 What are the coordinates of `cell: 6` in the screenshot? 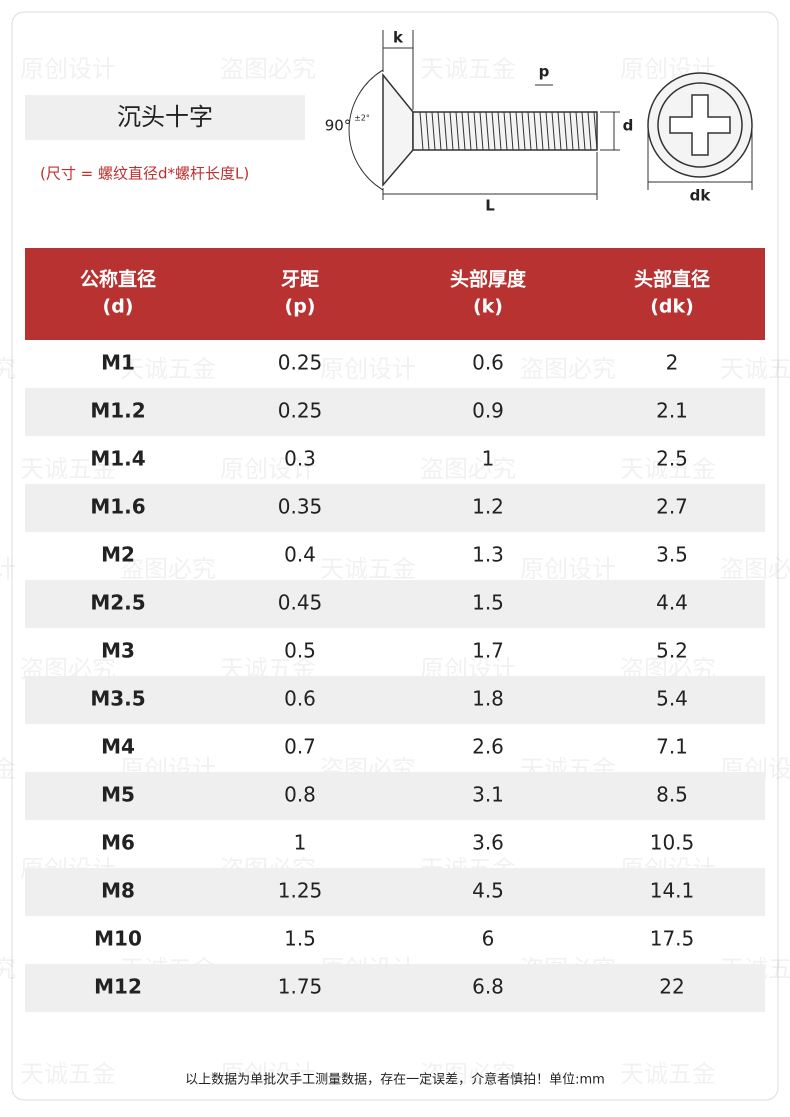 It's located at (488, 939).